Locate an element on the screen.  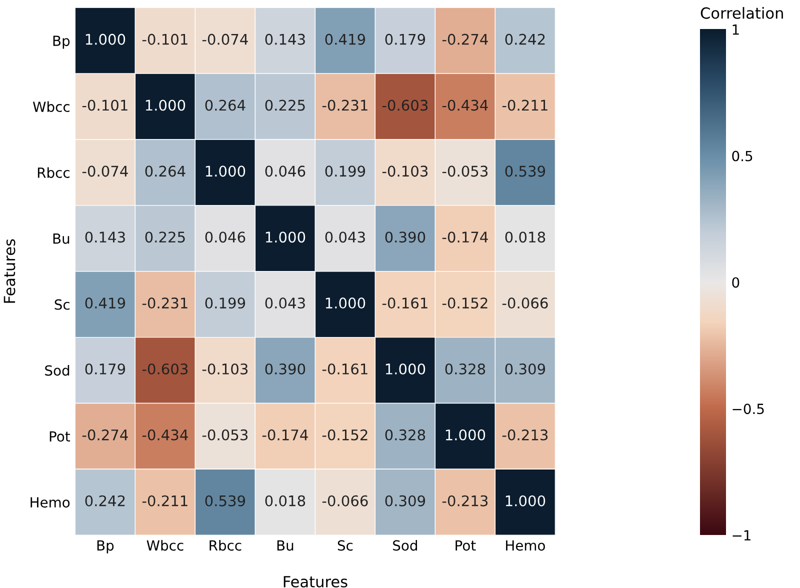
x-tick-label: Bp is located at coordinates (105, 547).